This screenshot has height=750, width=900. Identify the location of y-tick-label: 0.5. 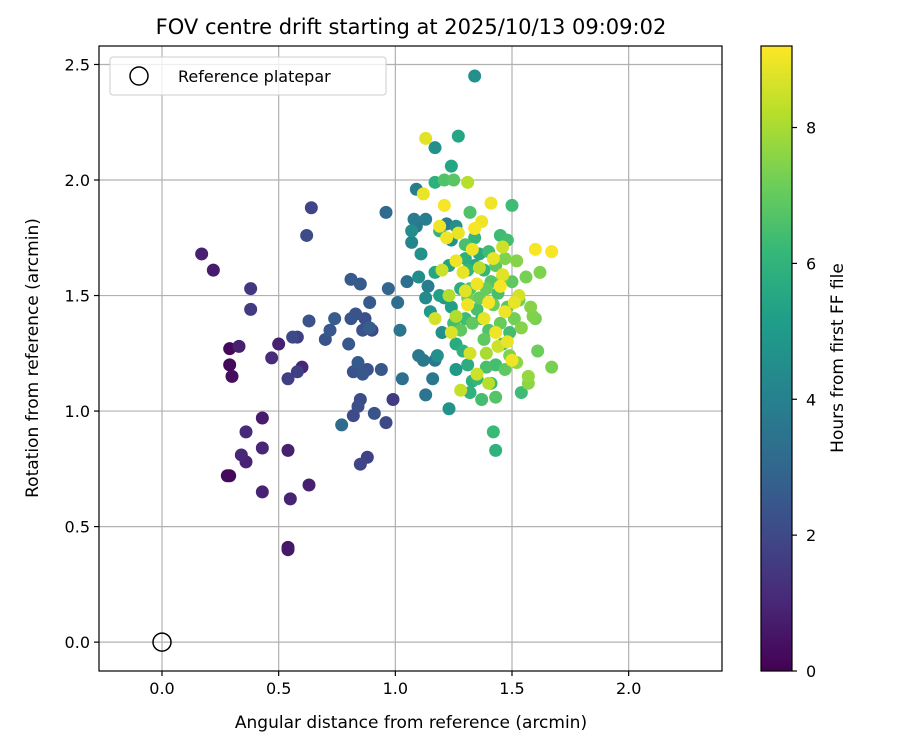
(77, 527).